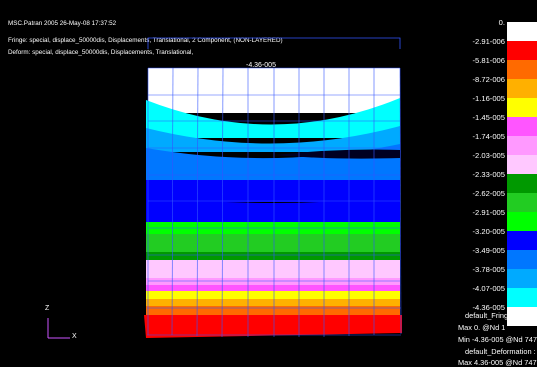 The width and height of the screenshot is (537, 367). What do you see at coordinates (488, 79) in the screenshot?
I see `legend-label: -8.72-006` at bounding box center [488, 79].